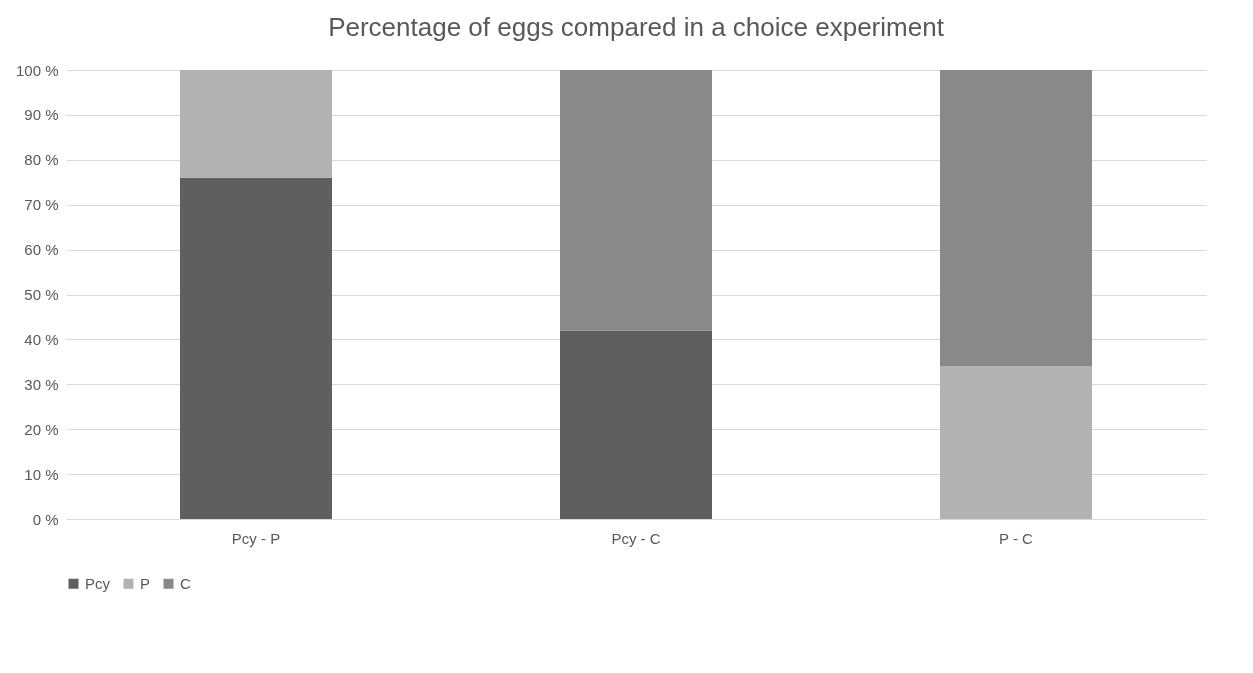  What do you see at coordinates (41, 474) in the screenshot?
I see `y-tick-label: 10 %` at bounding box center [41, 474].